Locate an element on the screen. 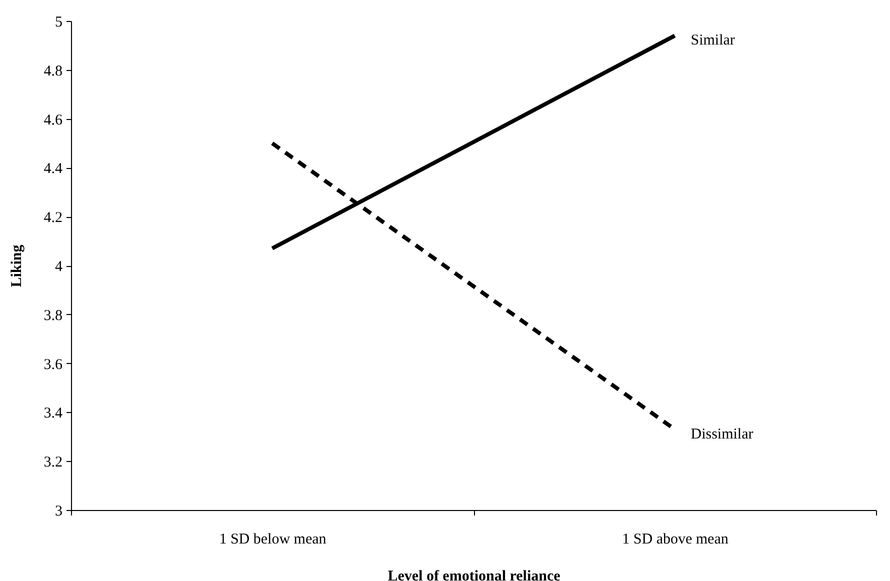 Image resolution: width=890 pixels, height=581 pixels. x-axis-title: Level of emotional reliance is located at coordinates (474, 574).